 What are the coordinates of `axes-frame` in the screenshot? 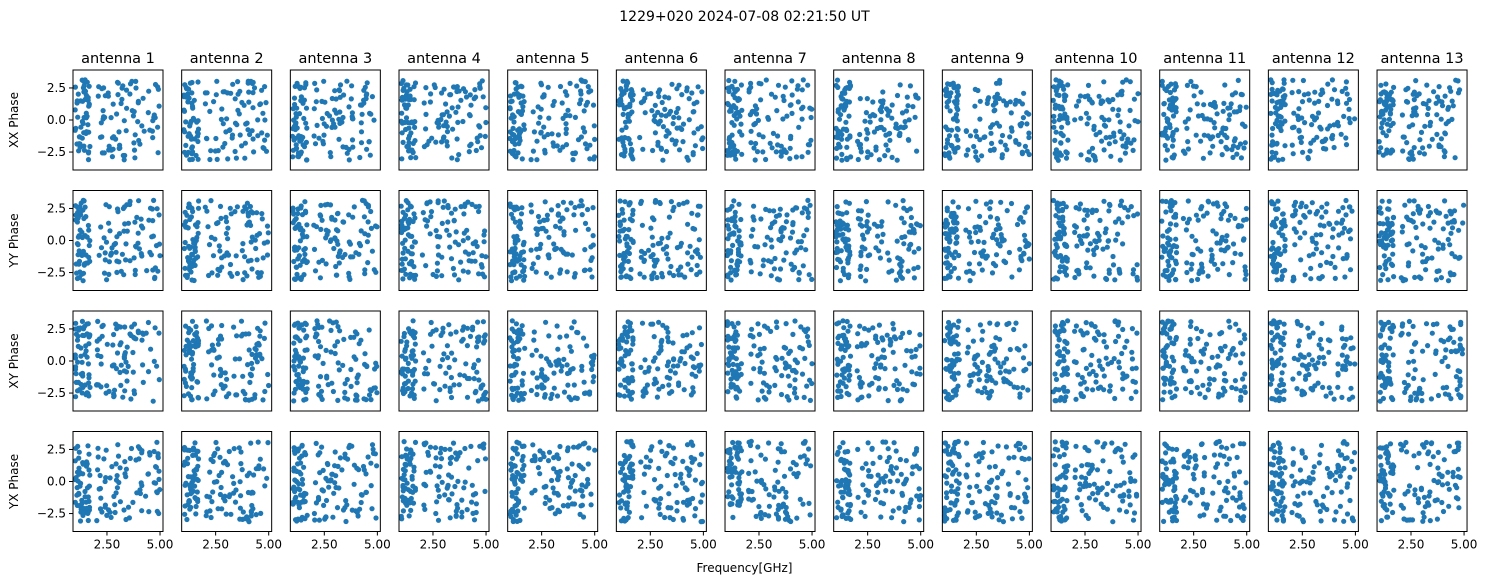 It's located at (553, 240).